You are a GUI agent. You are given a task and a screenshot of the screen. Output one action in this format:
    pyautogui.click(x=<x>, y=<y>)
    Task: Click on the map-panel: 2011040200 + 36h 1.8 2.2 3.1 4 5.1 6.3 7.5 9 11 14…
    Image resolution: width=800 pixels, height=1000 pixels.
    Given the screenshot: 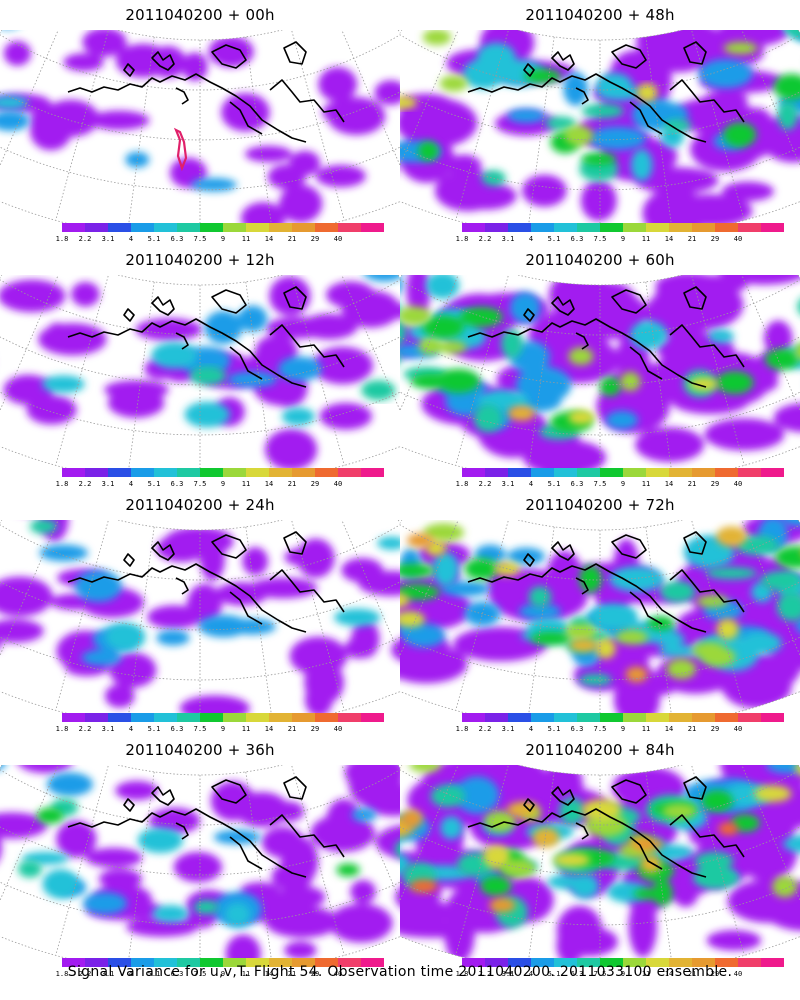 What is the action you would take?
    pyautogui.click(x=200, y=857)
    